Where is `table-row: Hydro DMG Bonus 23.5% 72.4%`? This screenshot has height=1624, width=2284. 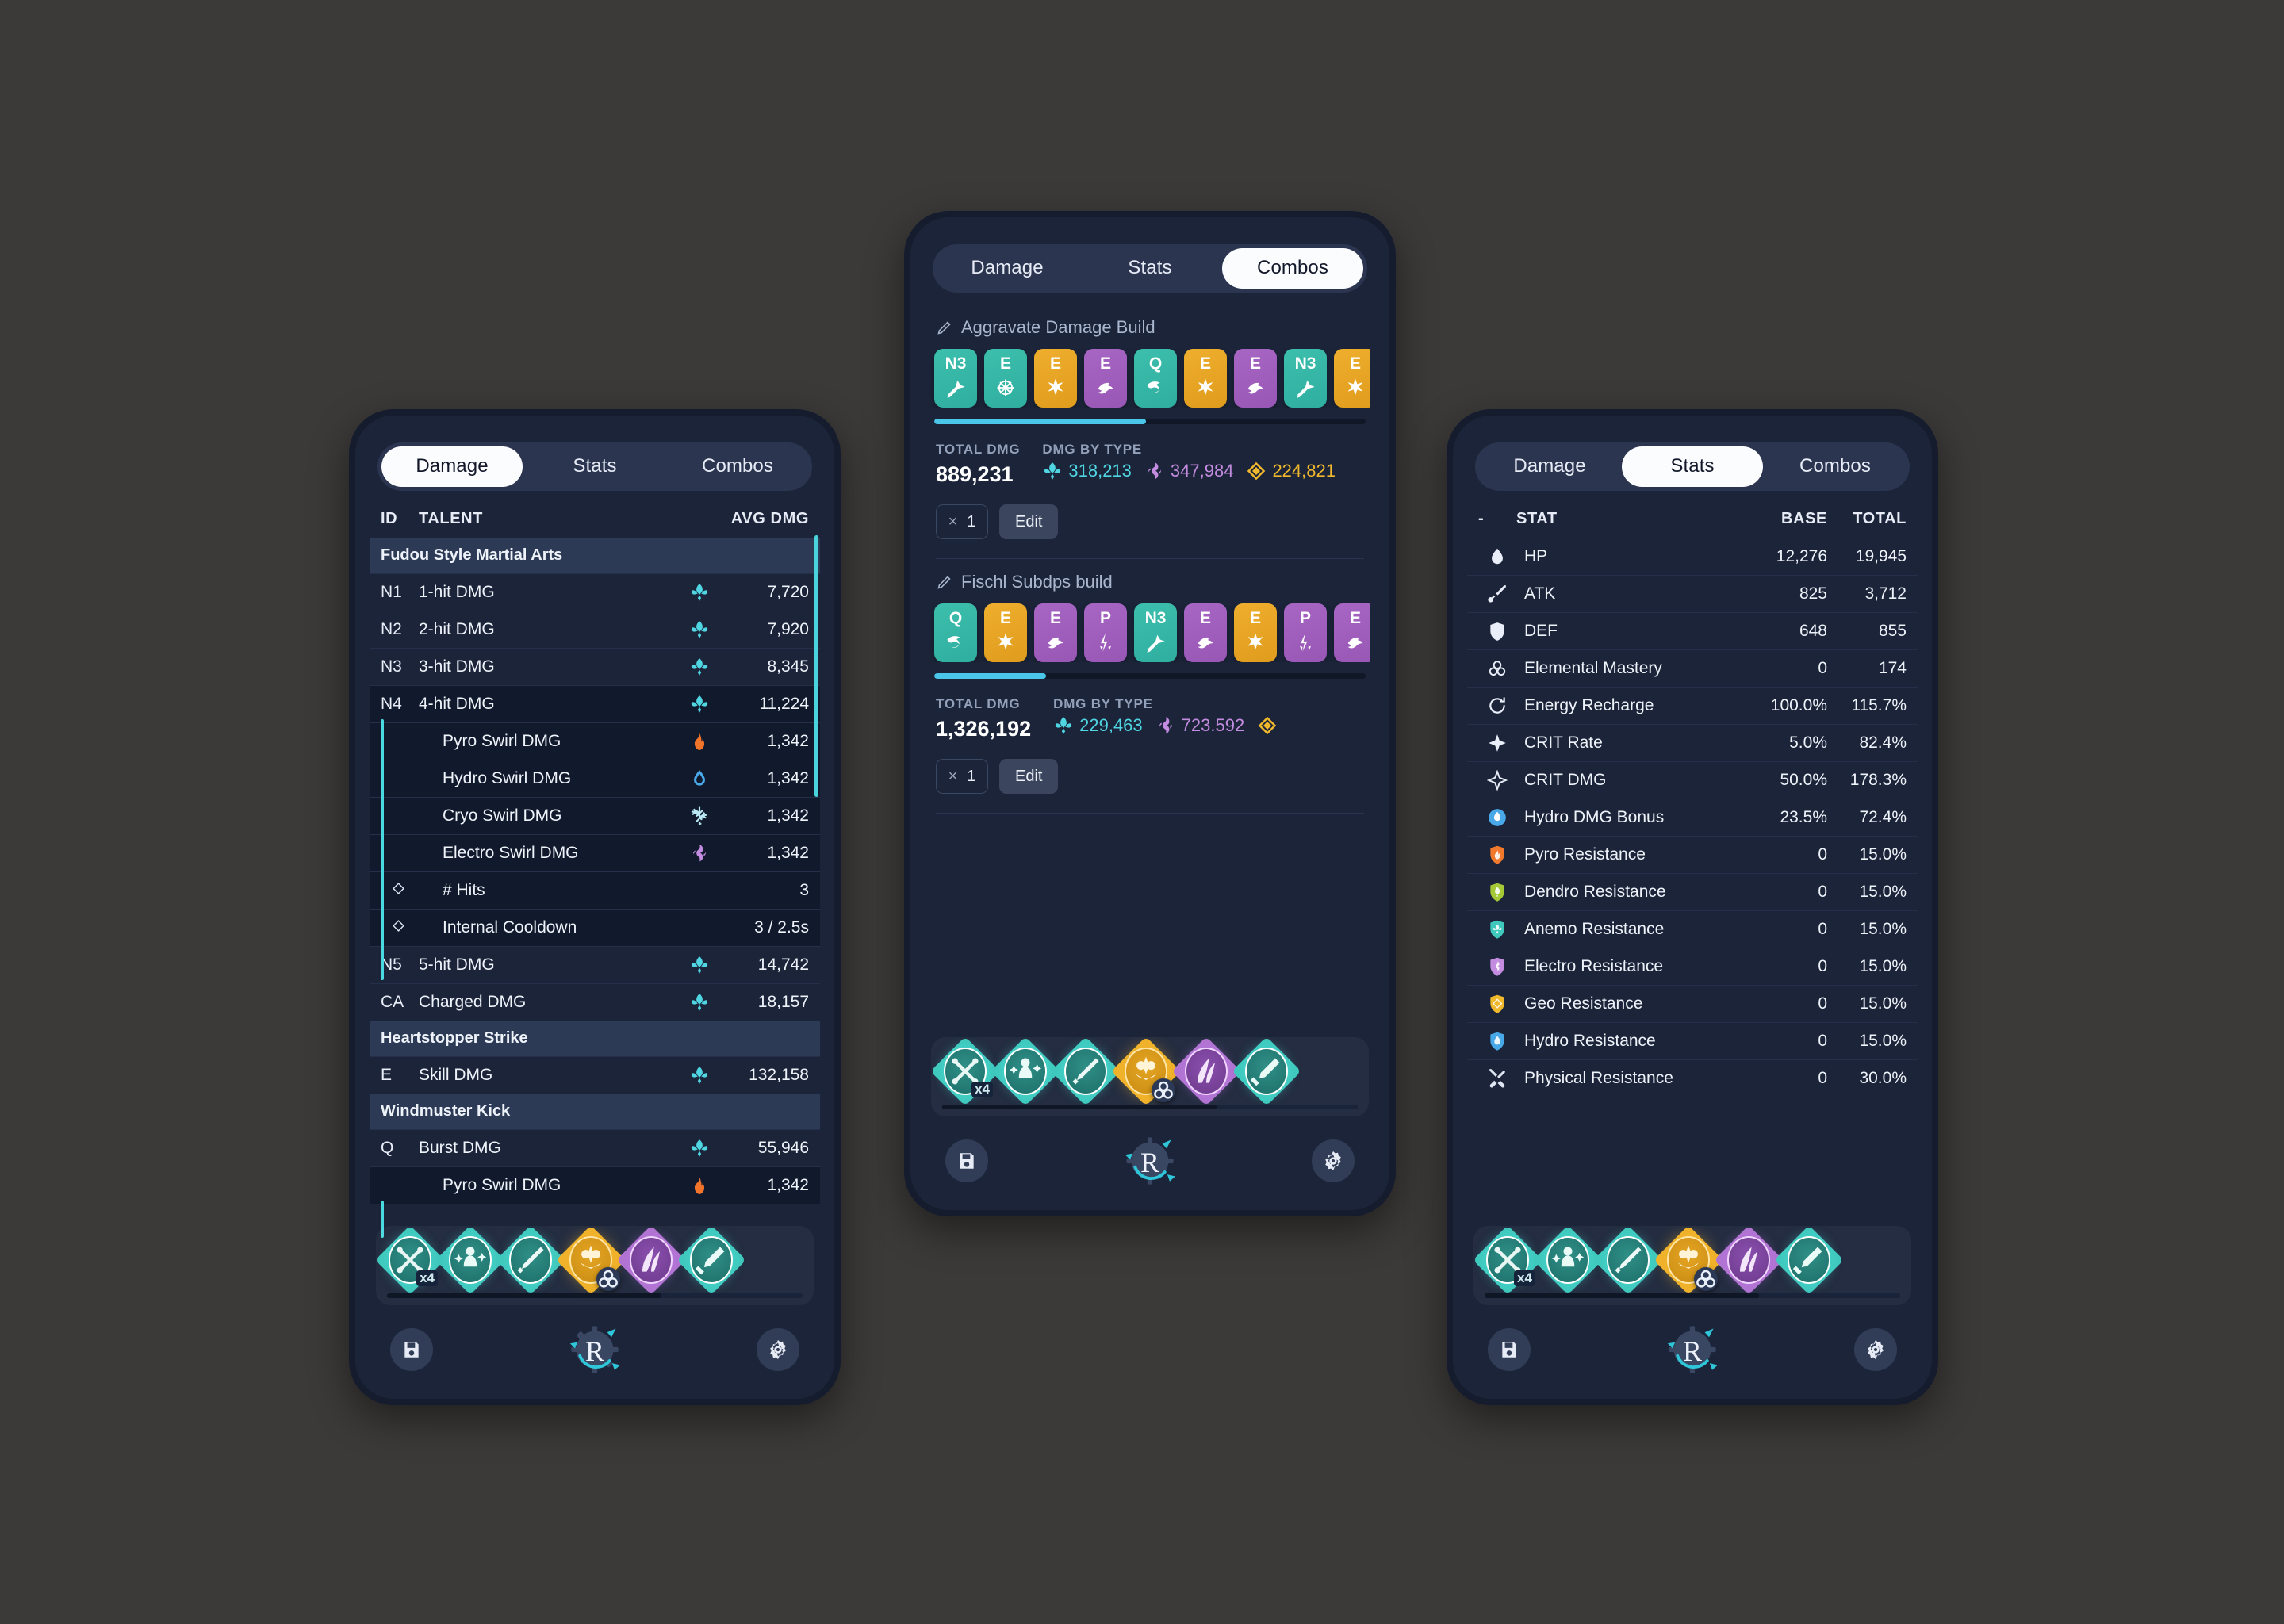
table-row: Hydro DMG Bonus 23.5% 72.4% is located at coordinates (1692, 817).